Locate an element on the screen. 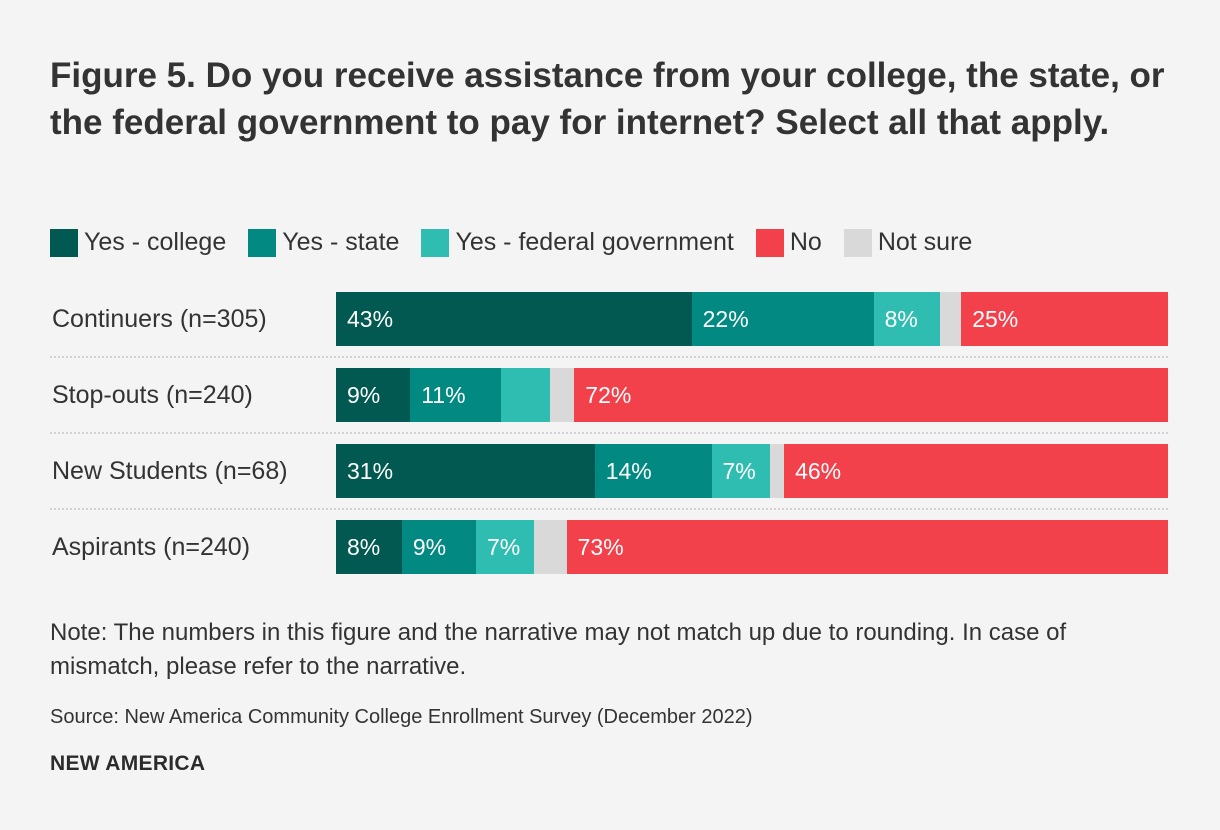 This screenshot has height=830, width=1220. bar-segment-yes-state: 9% is located at coordinates (439, 547).